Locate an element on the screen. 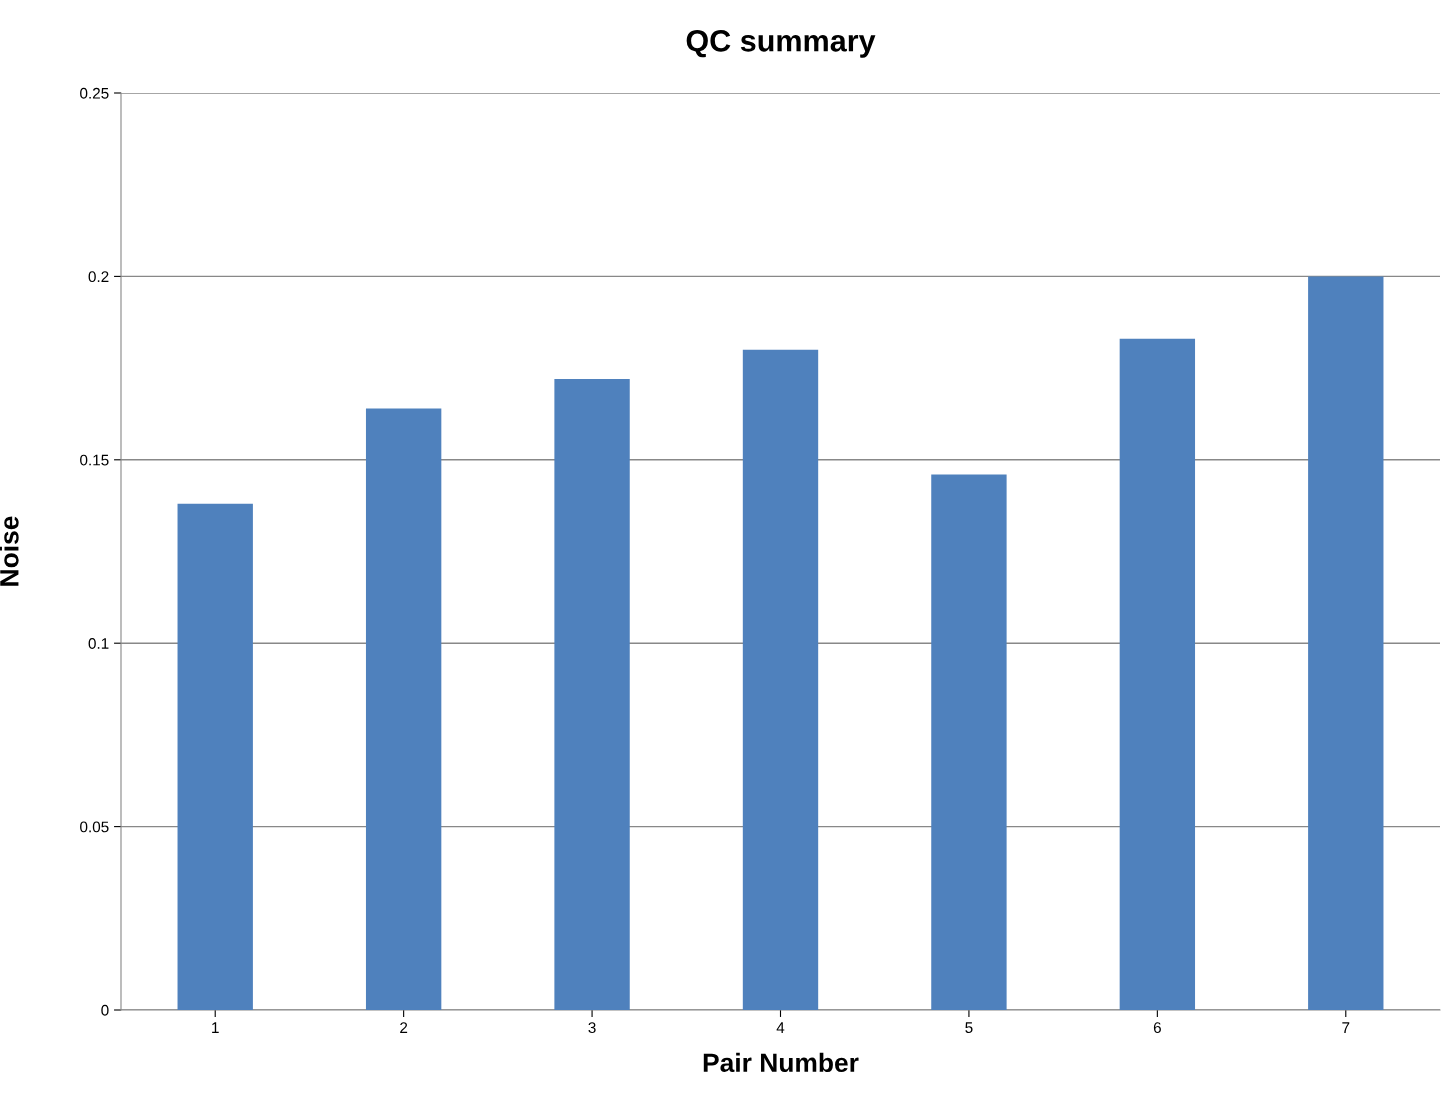 This screenshot has width=1453, height=1099. y-tick-label: 0.25 is located at coordinates (94, 93).